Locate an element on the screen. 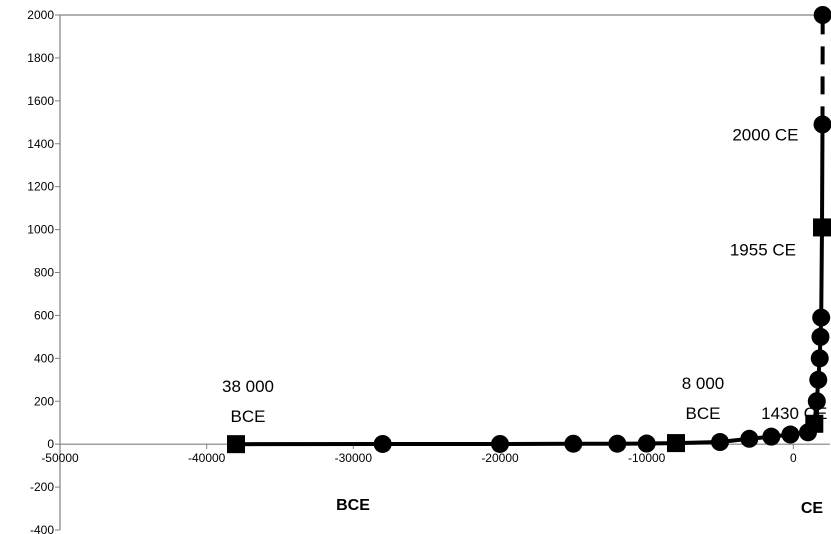  y-tick-label: 600 is located at coordinates (44, 315).